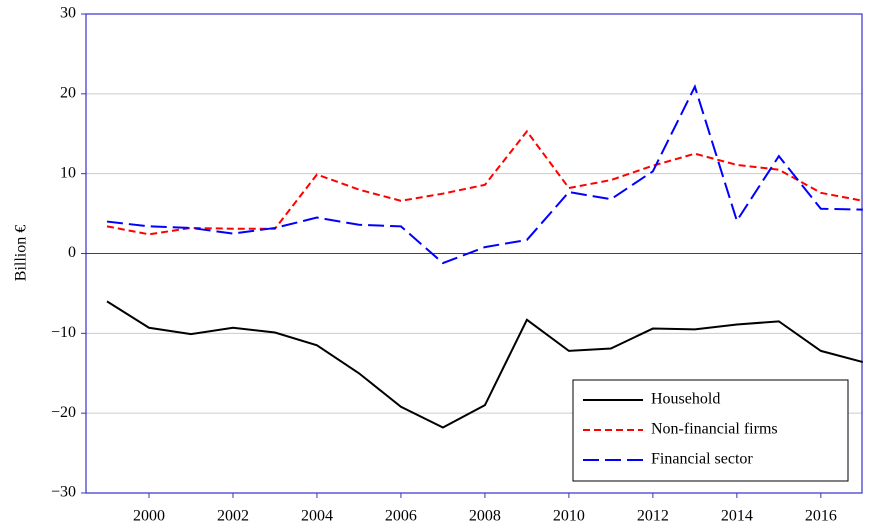 This screenshot has height=532, width=874. What do you see at coordinates (317, 516) in the screenshot?
I see `x-tick-label: 2004` at bounding box center [317, 516].